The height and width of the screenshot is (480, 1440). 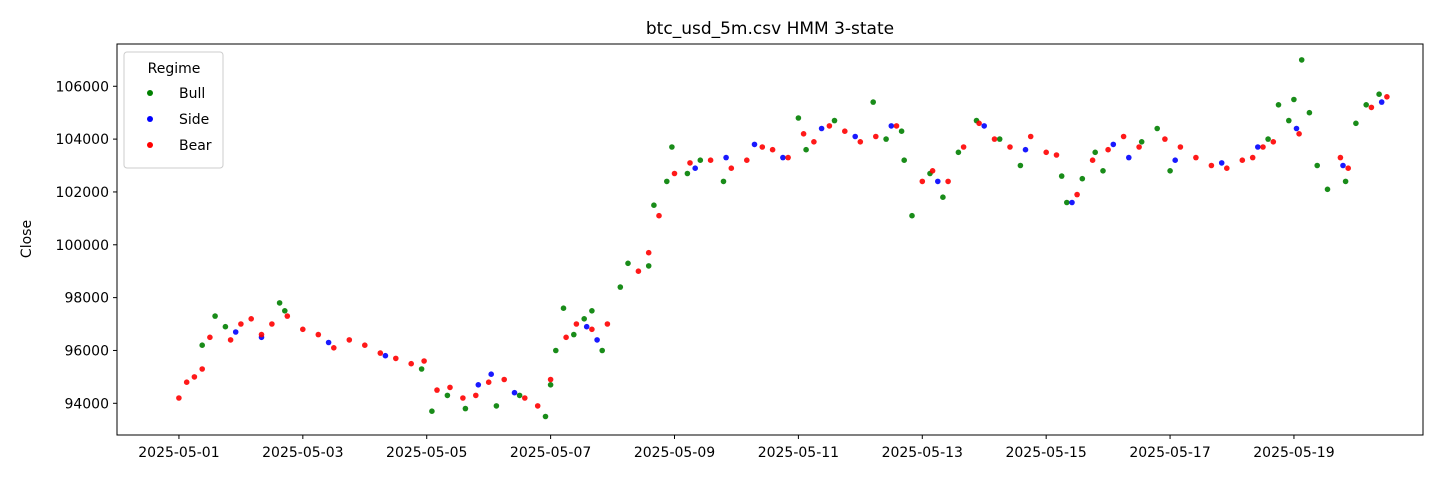 What do you see at coordinates (195, 146) in the screenshot?
I see `legend-label-bear: Bear` at bounding box center [195, 146].